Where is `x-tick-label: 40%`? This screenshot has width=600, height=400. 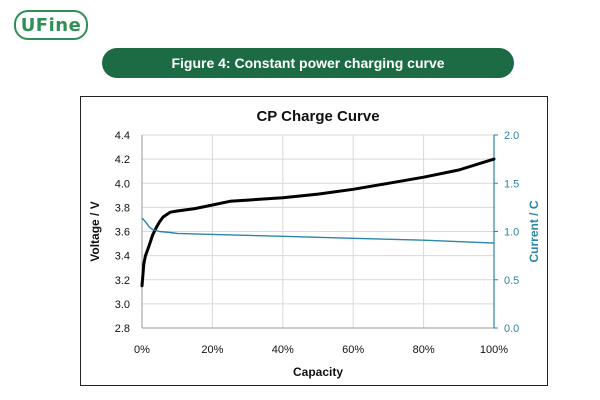
x-tick-label: 40% is located at coordinates (283, 350).